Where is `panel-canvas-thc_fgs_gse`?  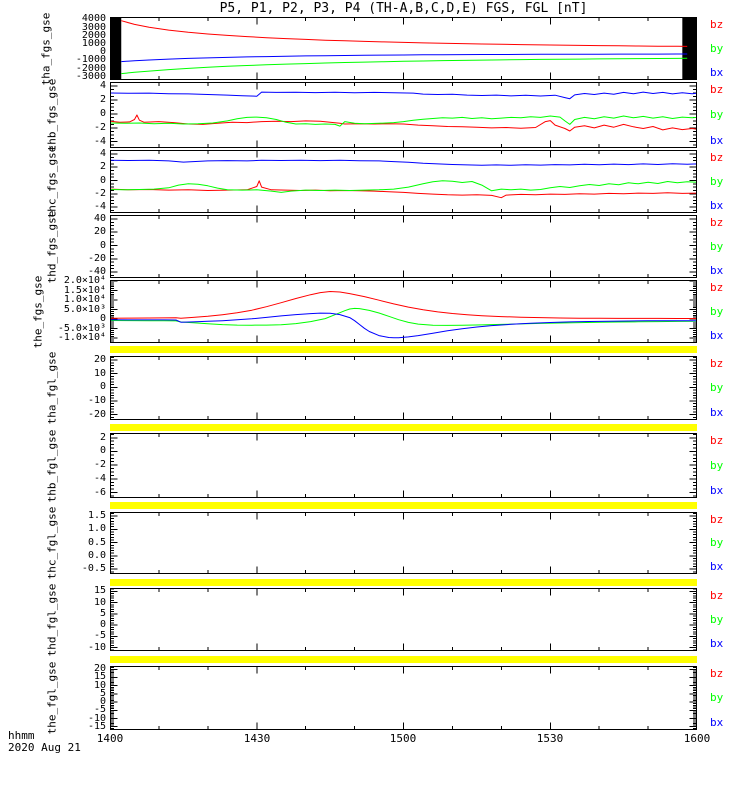 panel-canvas-thc_fgs_gse is located at coordinates (403, 181).